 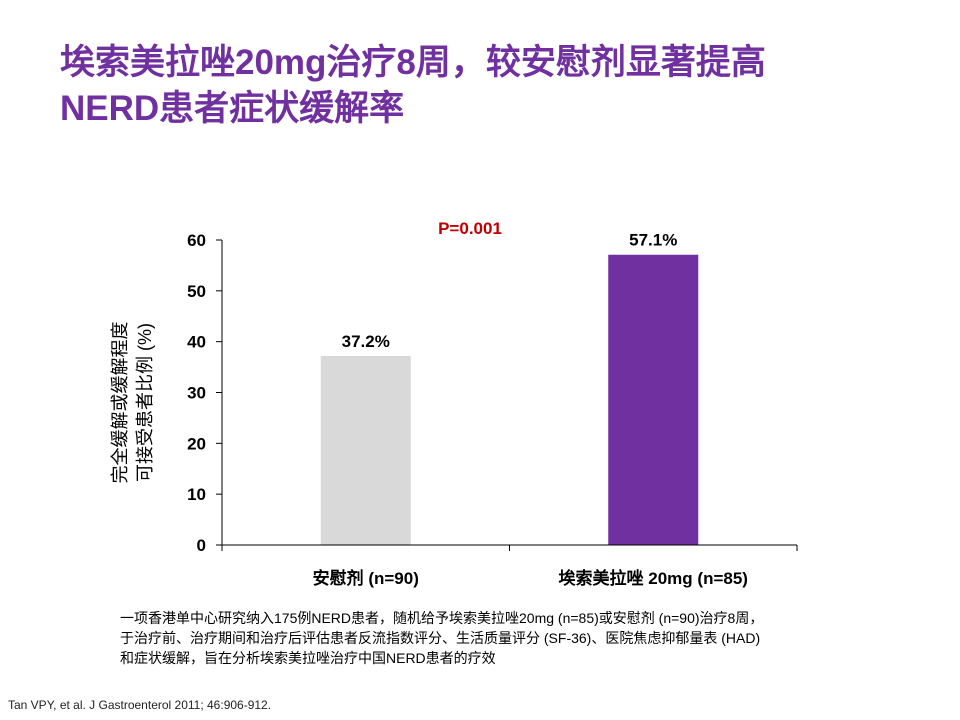 What do you see at coordinates (132, 403) in the screenshot?
I see `y-axis-title: 完全缓解或缓解程度 可接受患者比例 (%)` at bounding box center [132, 403].